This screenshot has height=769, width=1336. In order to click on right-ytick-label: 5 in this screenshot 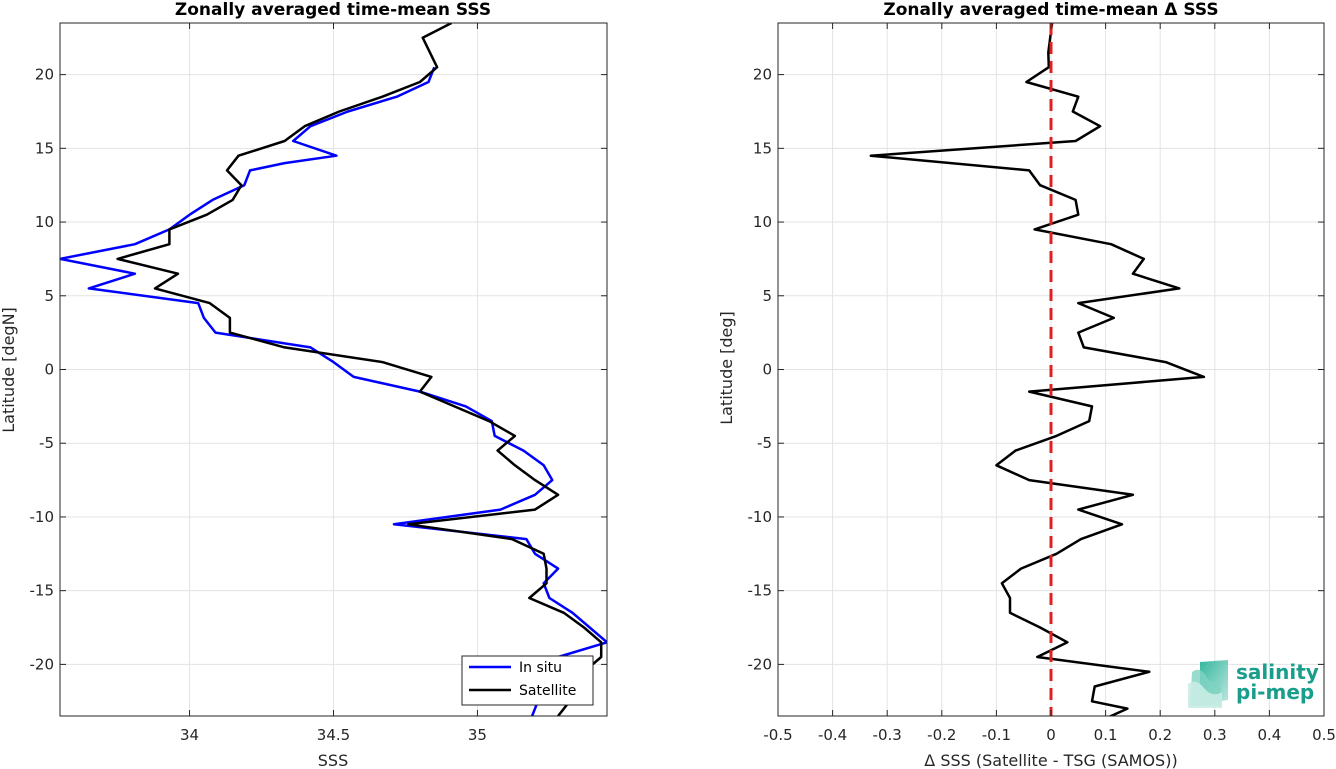, I will do `click(767, 296)`.